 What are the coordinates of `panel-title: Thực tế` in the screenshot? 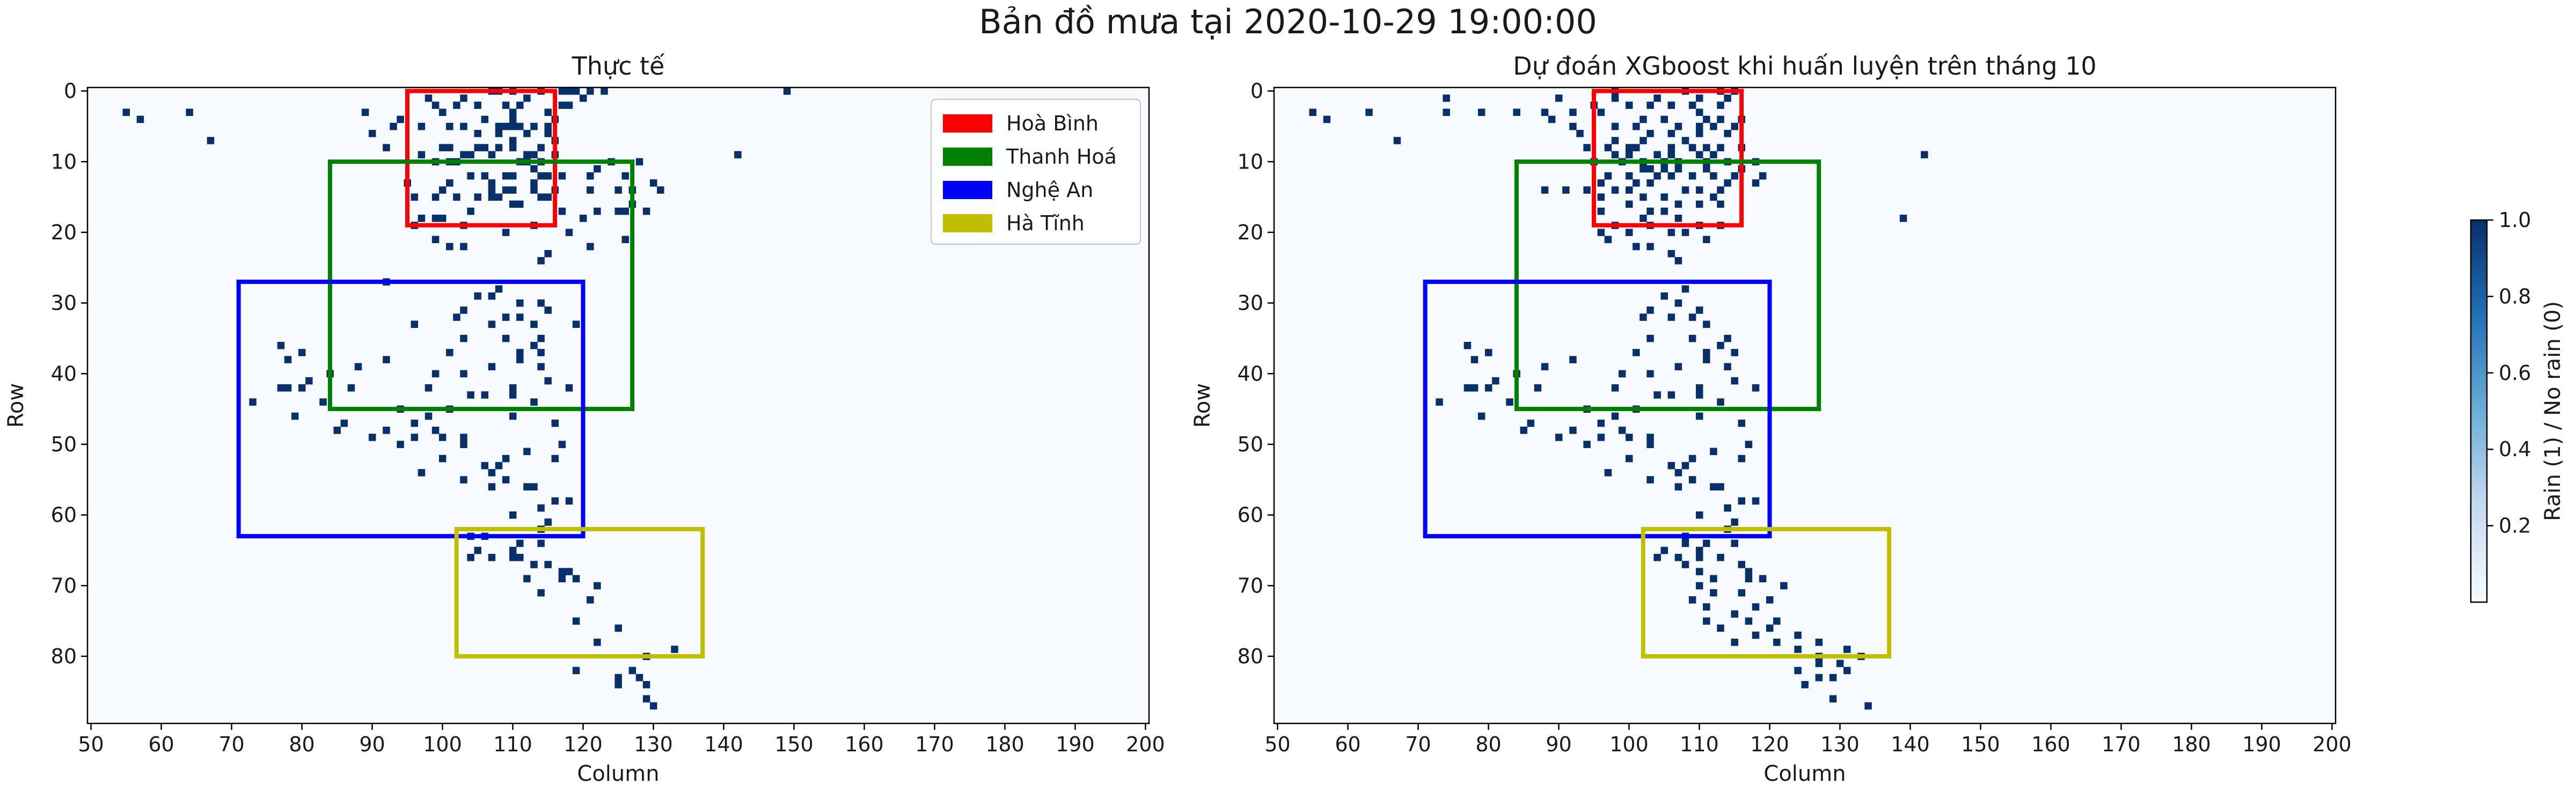 It's located at (618, 66).